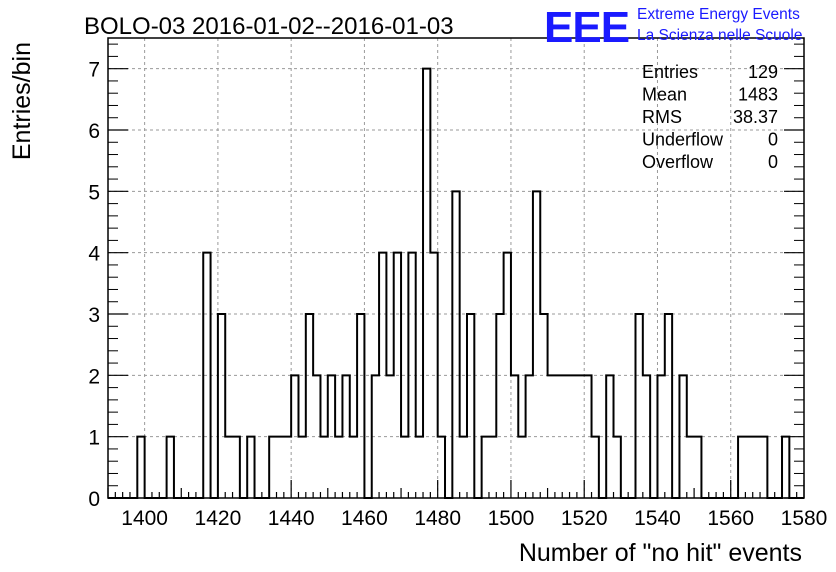 The width and height of the screenshot is (836, 572). What do you see at coordinates (662, 117) in the screenshot?
I see `stats-label: RMS` at bounding box center [662, 117].